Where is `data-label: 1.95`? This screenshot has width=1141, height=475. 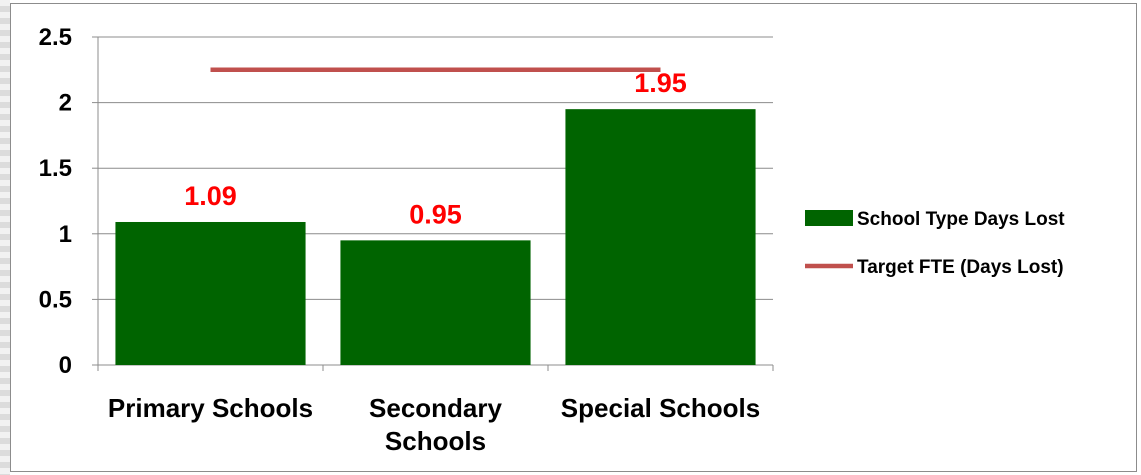 data-label: 1.95 is located at coordinates (660, 83).